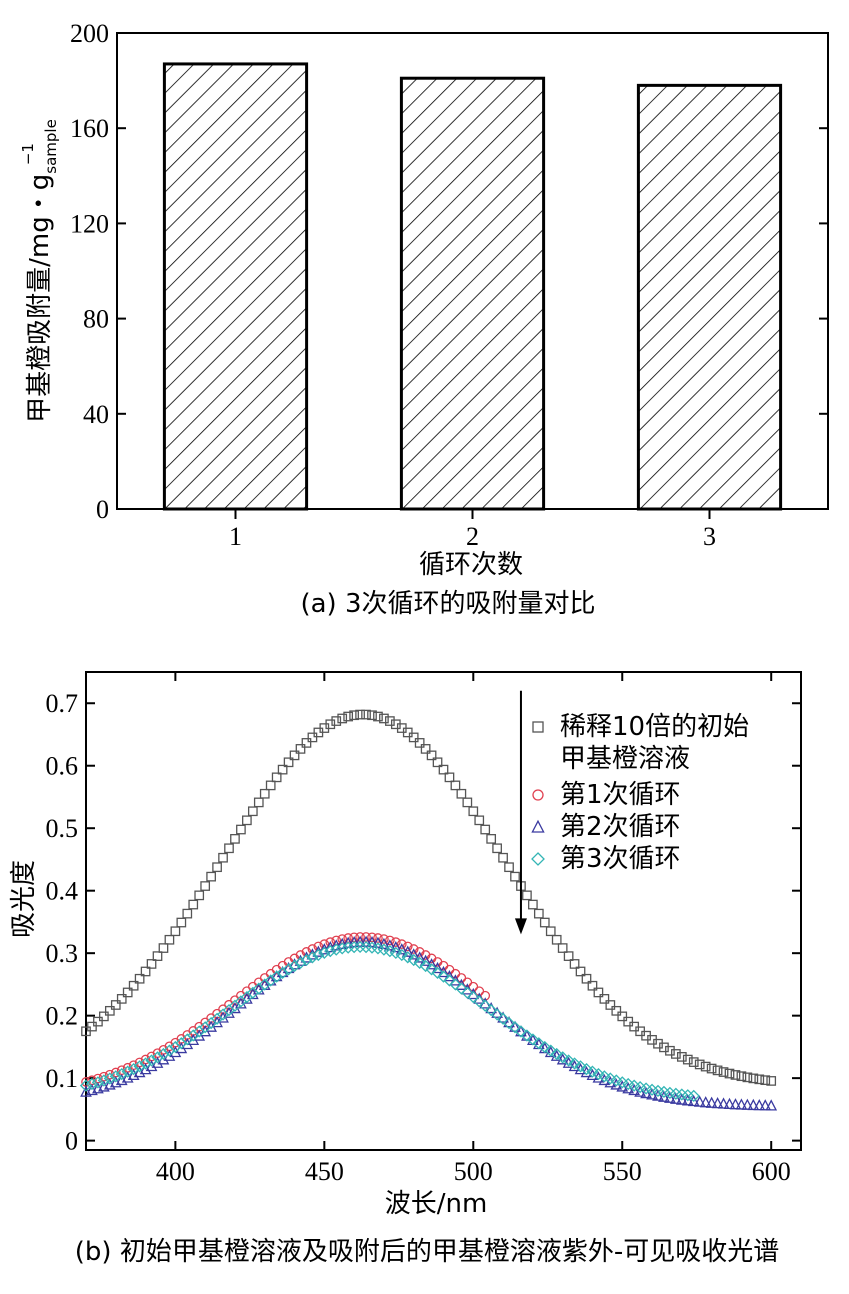  I want to click on y-tick-label-a-200: 200, so click(89, 33).